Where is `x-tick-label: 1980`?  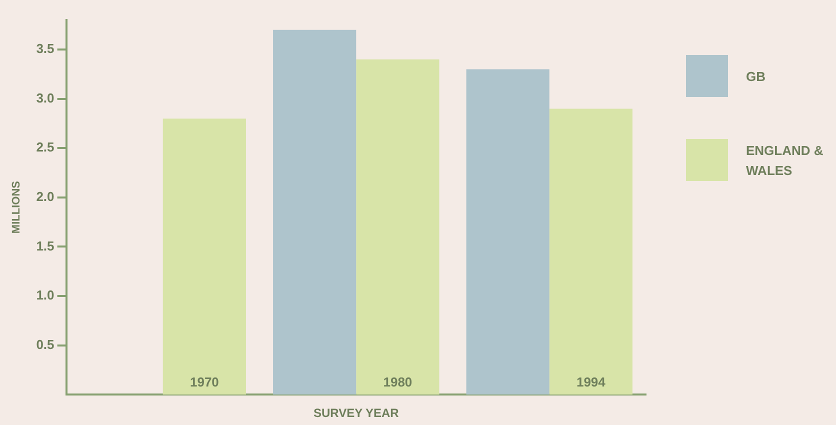
x-tick-label: 1980 is located at coordinates (397, 382).